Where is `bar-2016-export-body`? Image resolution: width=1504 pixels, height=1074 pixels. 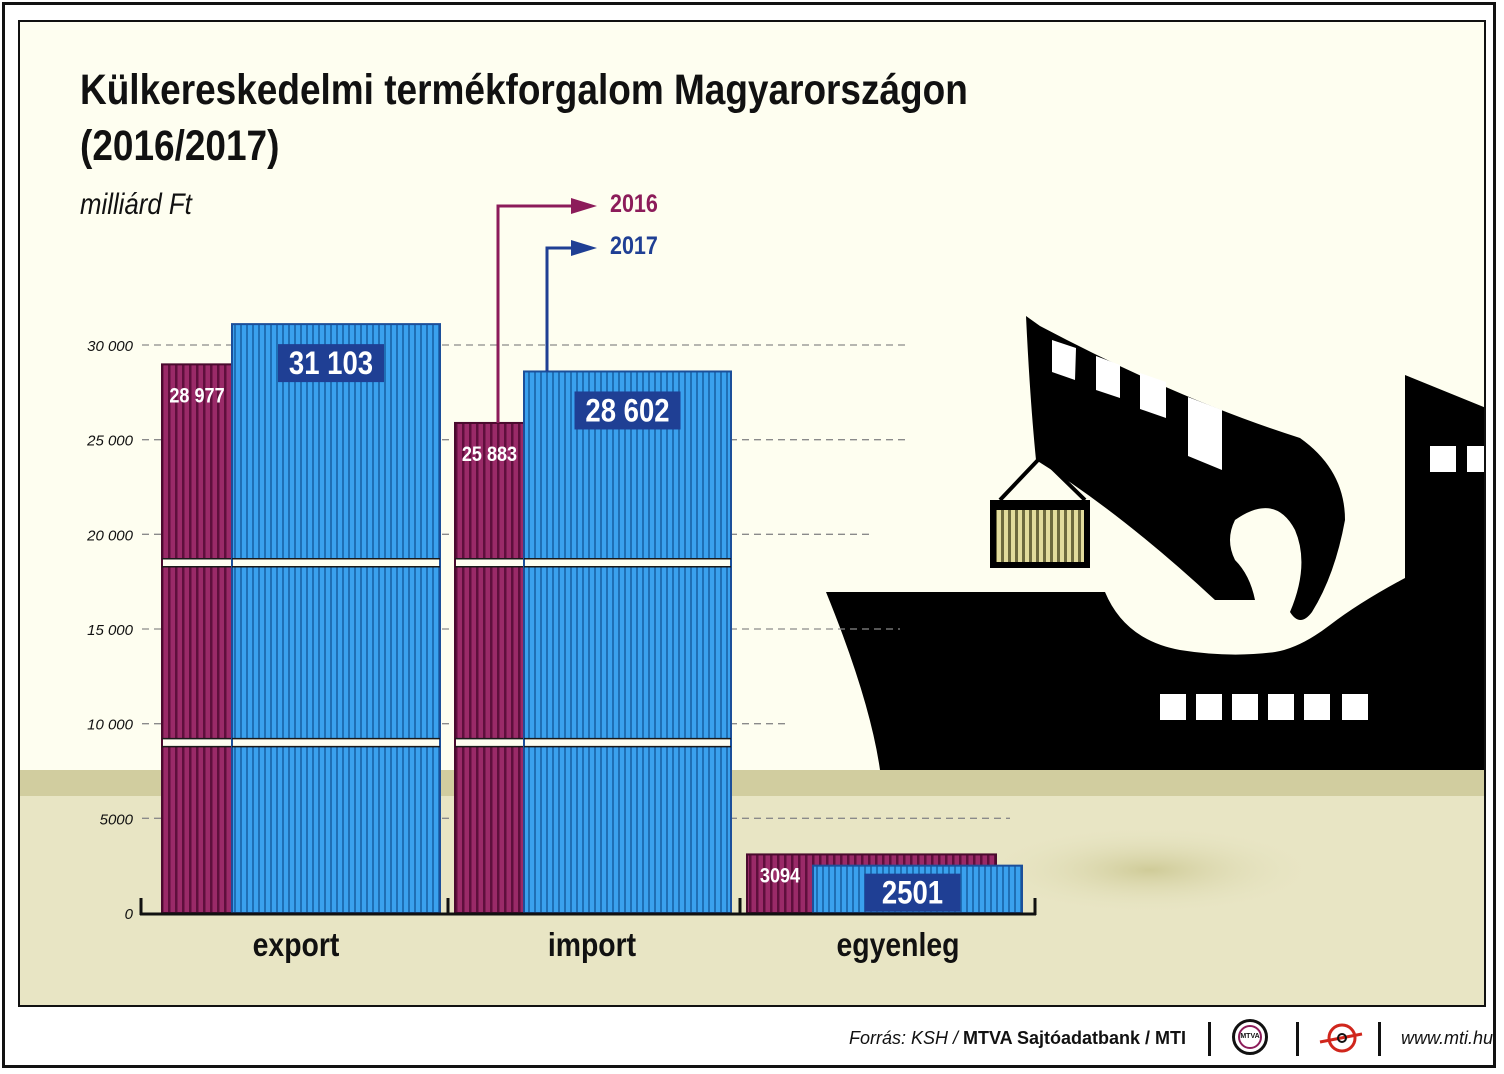 bar-2016-export-body is located at coordinates (197, 639).